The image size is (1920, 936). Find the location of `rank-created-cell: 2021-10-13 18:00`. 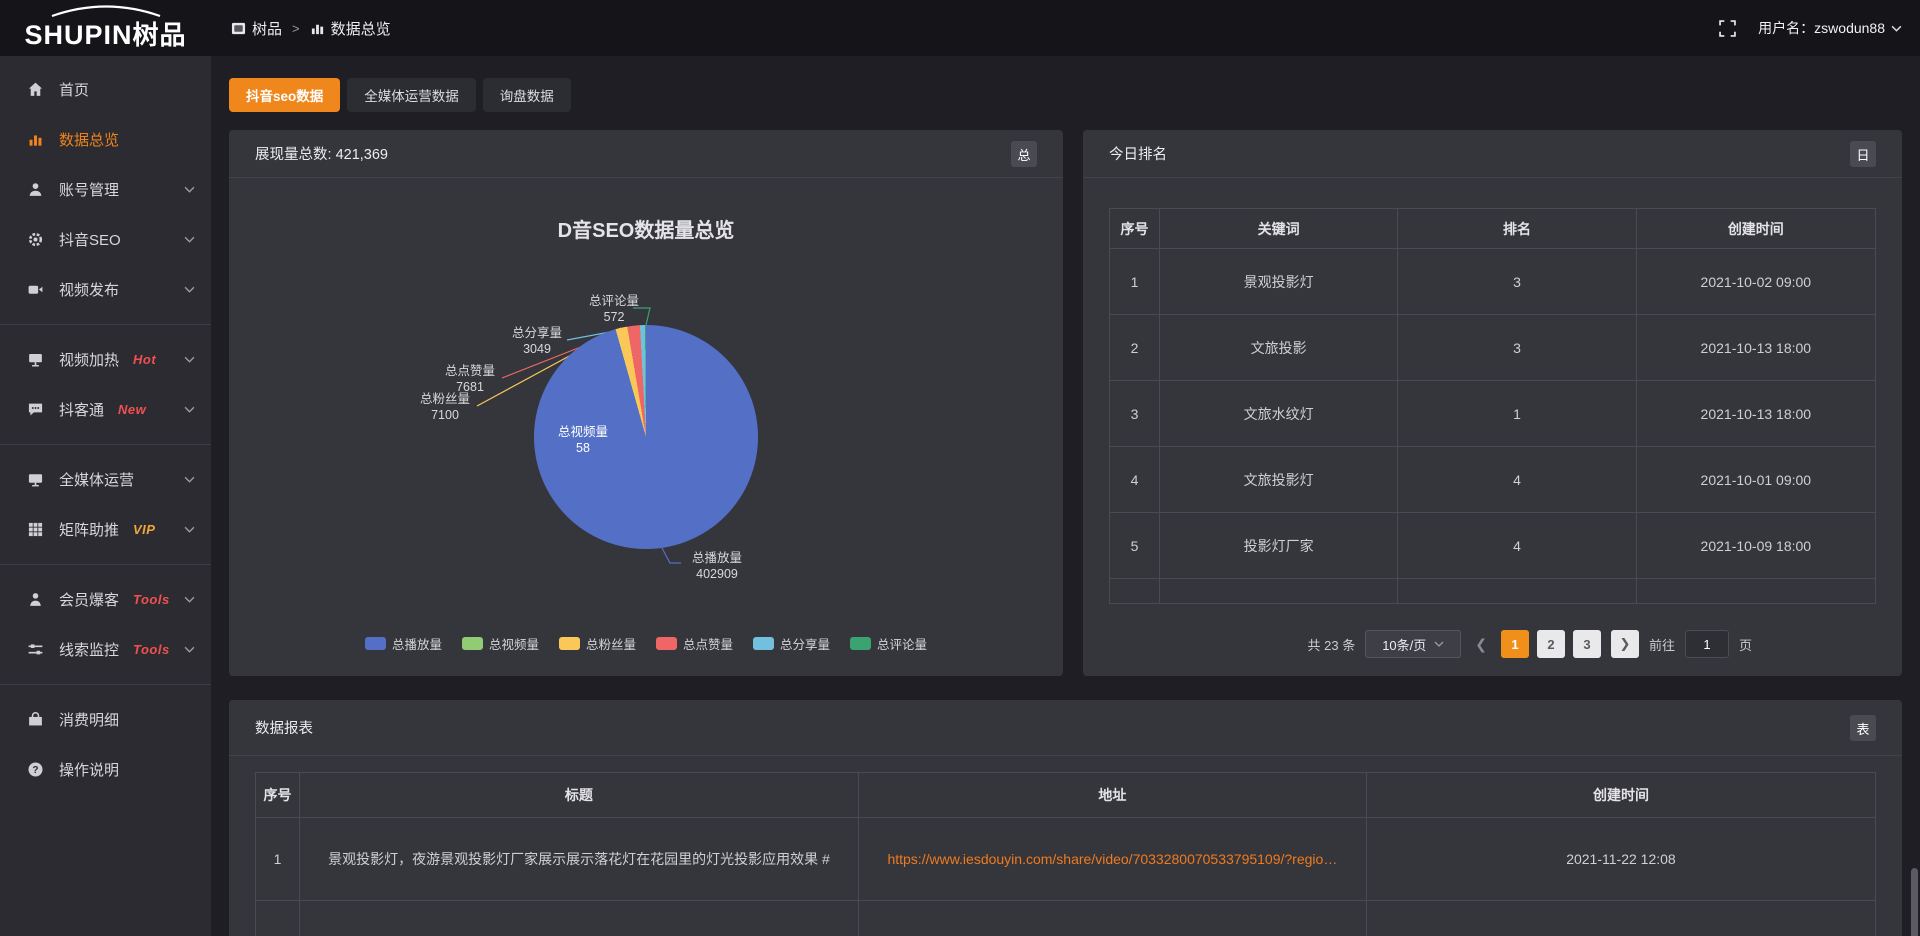

rank-created-cell: 2021-10-13 18:00 is located at coordinates (1756, 413).